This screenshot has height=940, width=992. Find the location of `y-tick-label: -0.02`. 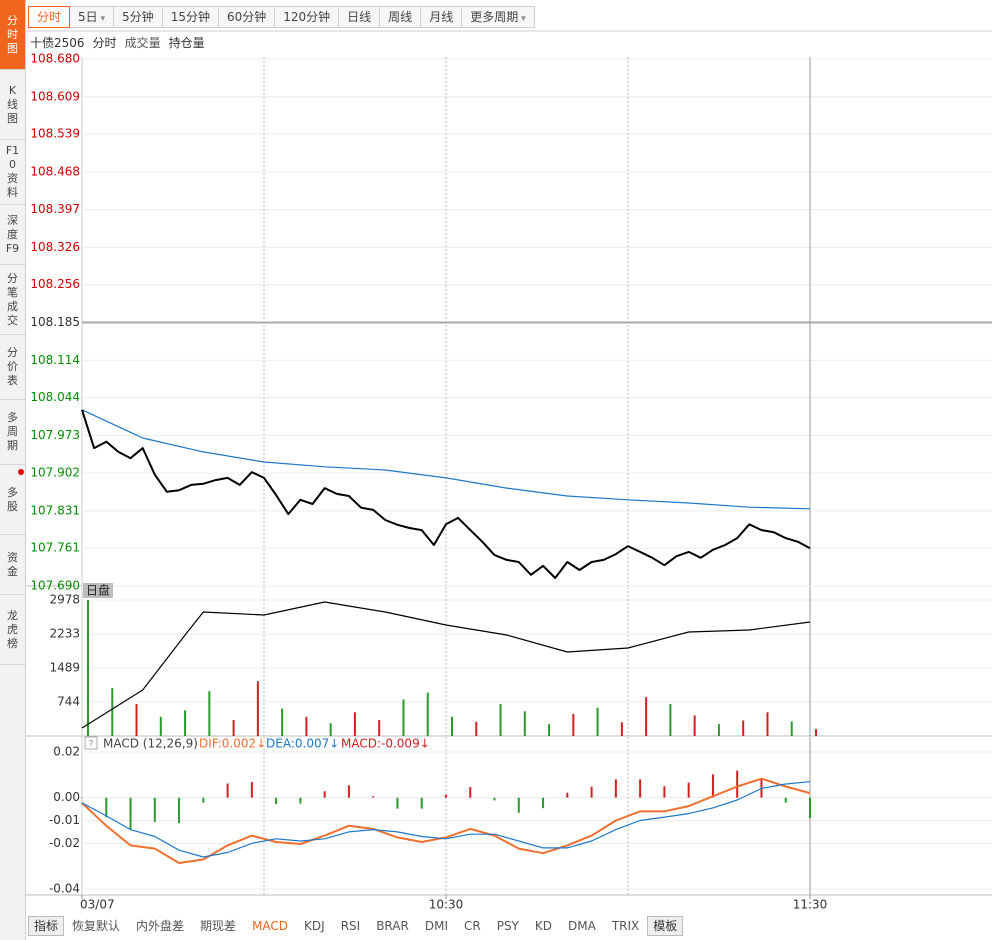

y-tick-label: -0.02 is located at coordinates (64, 843).